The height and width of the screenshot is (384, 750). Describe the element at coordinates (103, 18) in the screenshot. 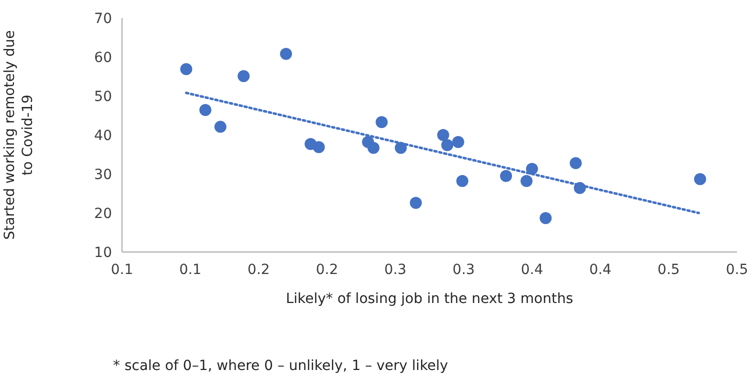

I see `y-tick-label: 70` at that location.